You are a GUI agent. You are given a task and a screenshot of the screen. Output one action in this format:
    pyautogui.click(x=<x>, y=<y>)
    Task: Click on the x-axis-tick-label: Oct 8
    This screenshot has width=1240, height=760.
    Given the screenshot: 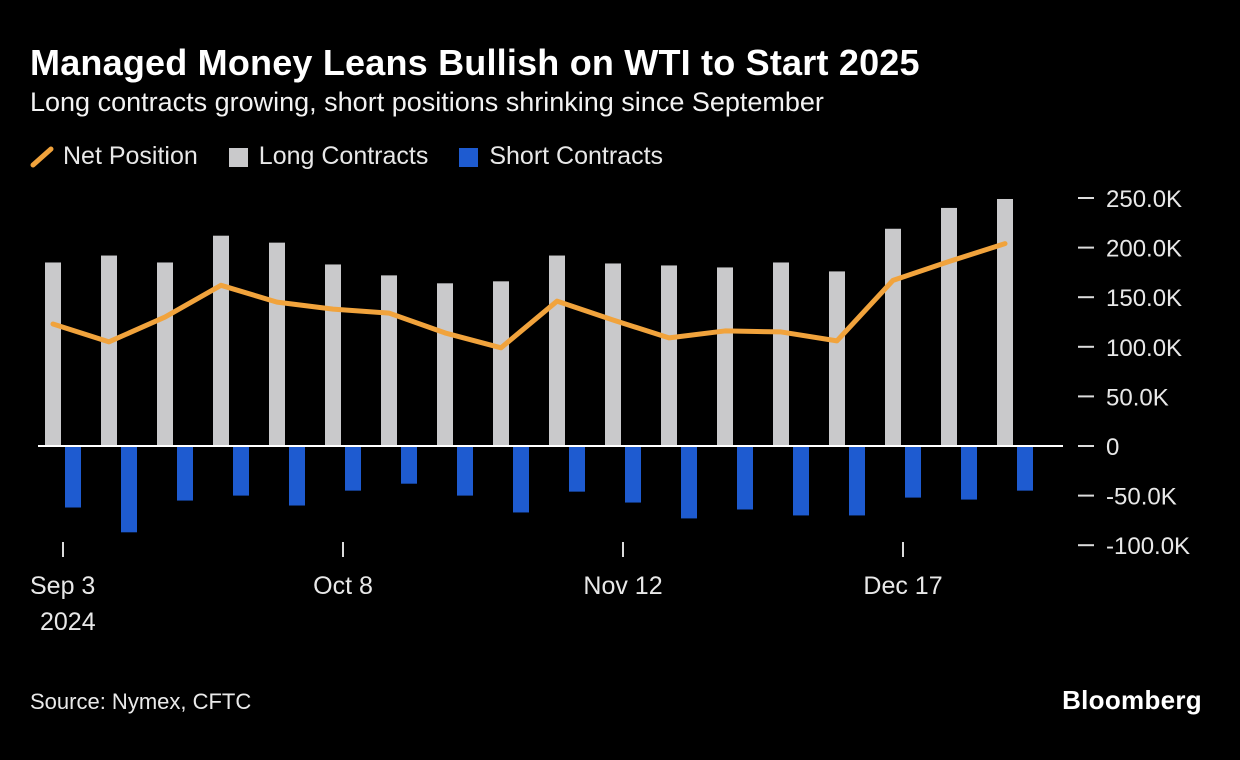 What is the action you would take?
    pyautogui.click(x=343, y=586)
    